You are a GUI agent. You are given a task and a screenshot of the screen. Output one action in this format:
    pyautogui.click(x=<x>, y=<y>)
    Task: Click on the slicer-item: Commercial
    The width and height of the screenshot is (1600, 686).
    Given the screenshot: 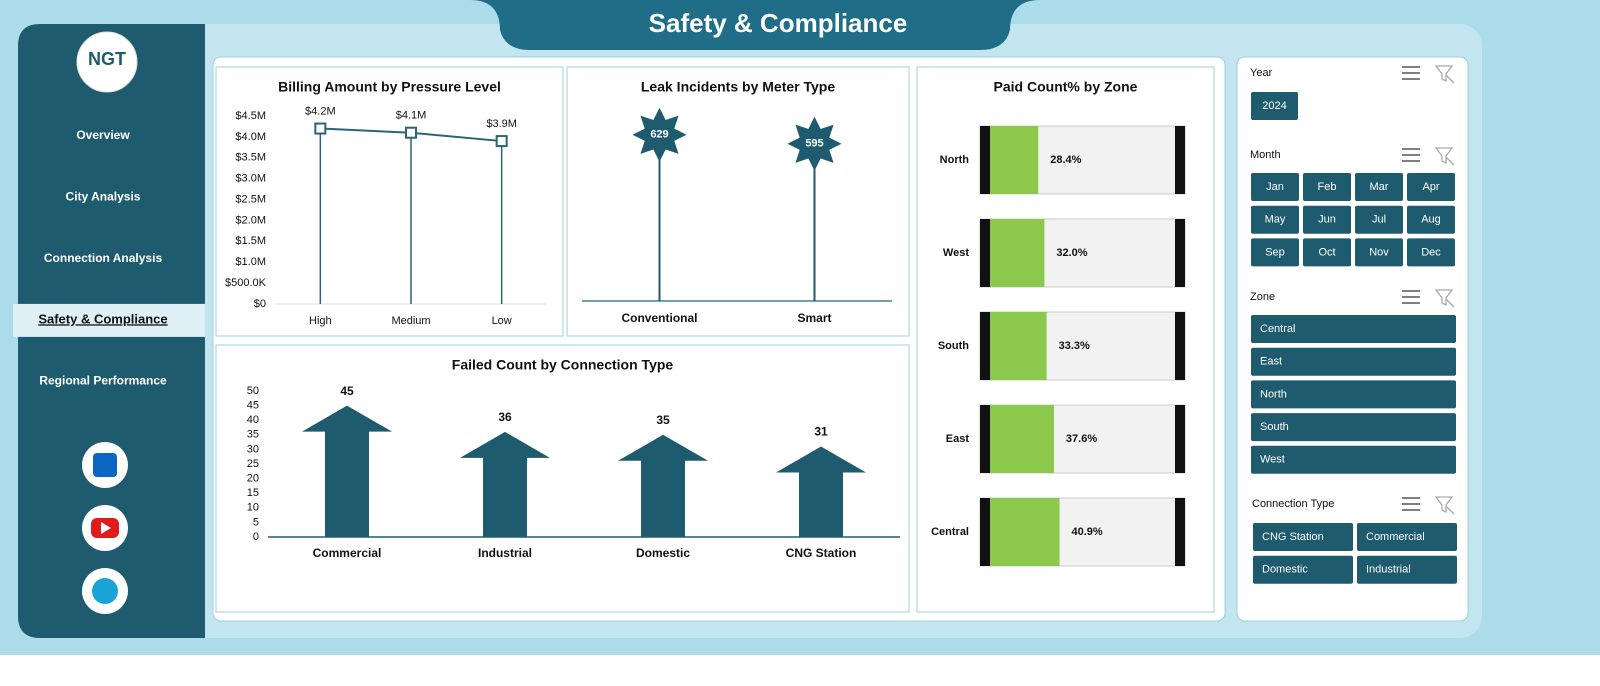 What is the action you would take?
    pyautogui.click(x=1395, y=537)
    